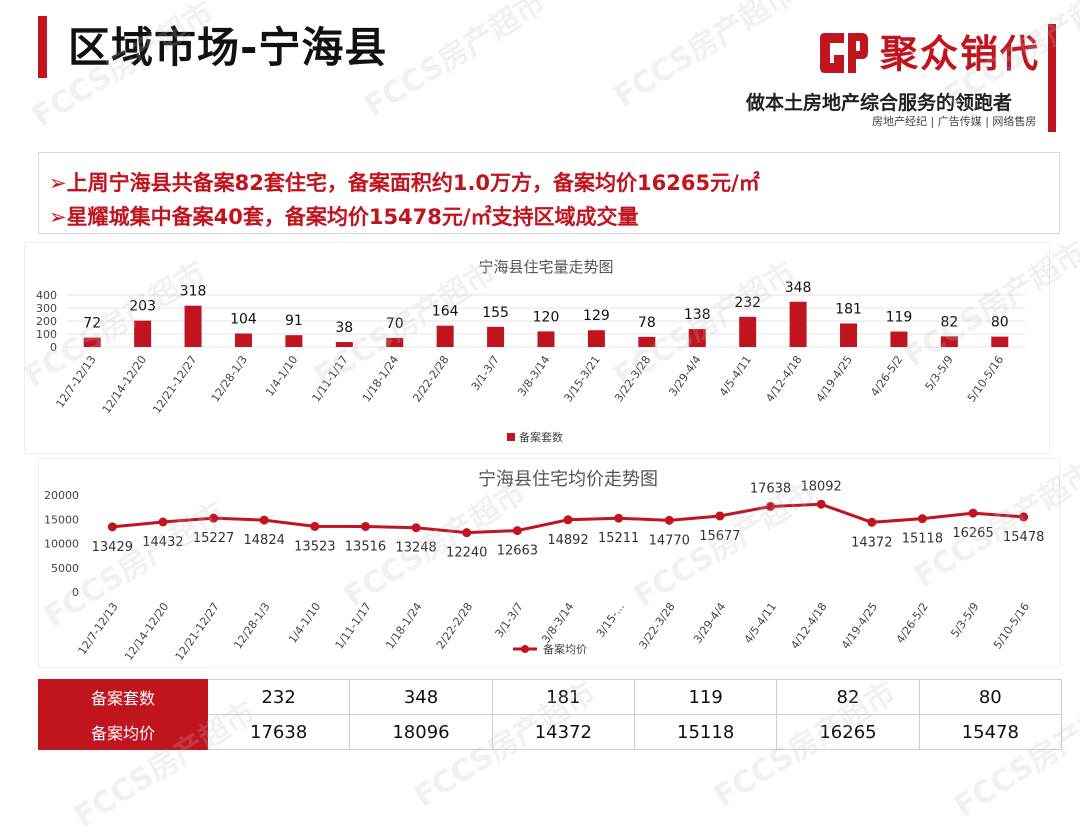 Image resolution: width=1080 pixels, height=835 pixels. What do you see at coordinates (112, 547) in the screenshot?
I see `data-label: 13429` at bounding box center [112, 547].